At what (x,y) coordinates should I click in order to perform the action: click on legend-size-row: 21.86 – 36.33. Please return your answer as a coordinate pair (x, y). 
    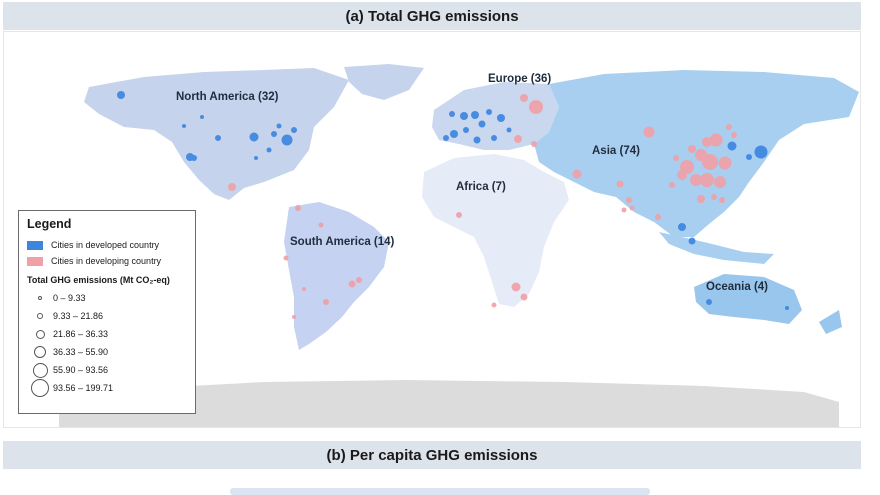
    Looking at the image, I should click on (107, 334).